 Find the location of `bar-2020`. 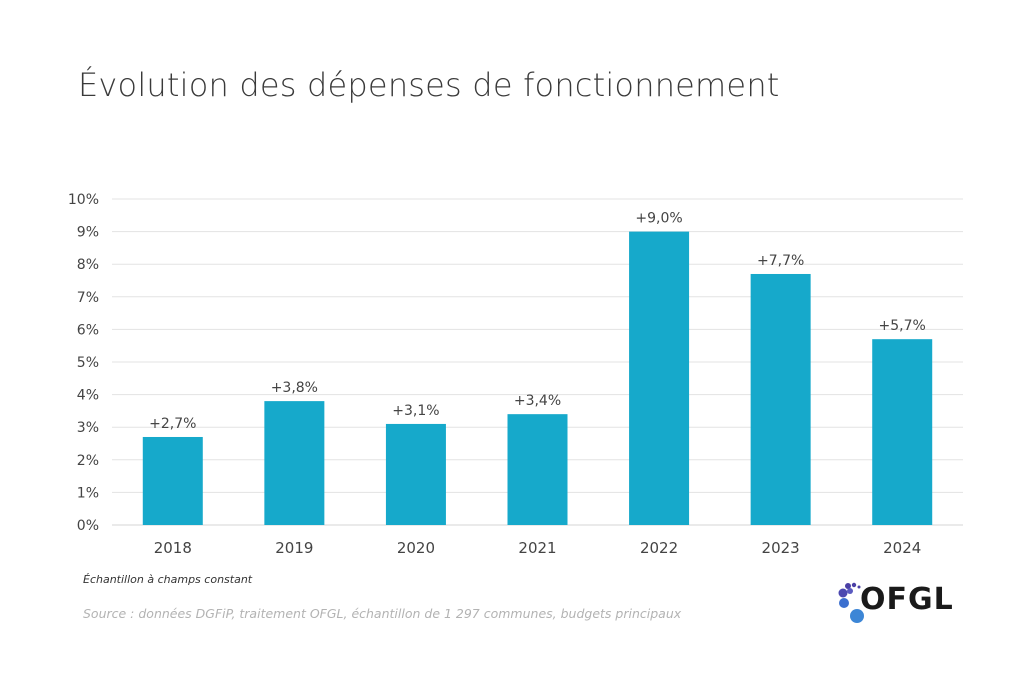

bar-2020 is located at coordinates (415, 474).